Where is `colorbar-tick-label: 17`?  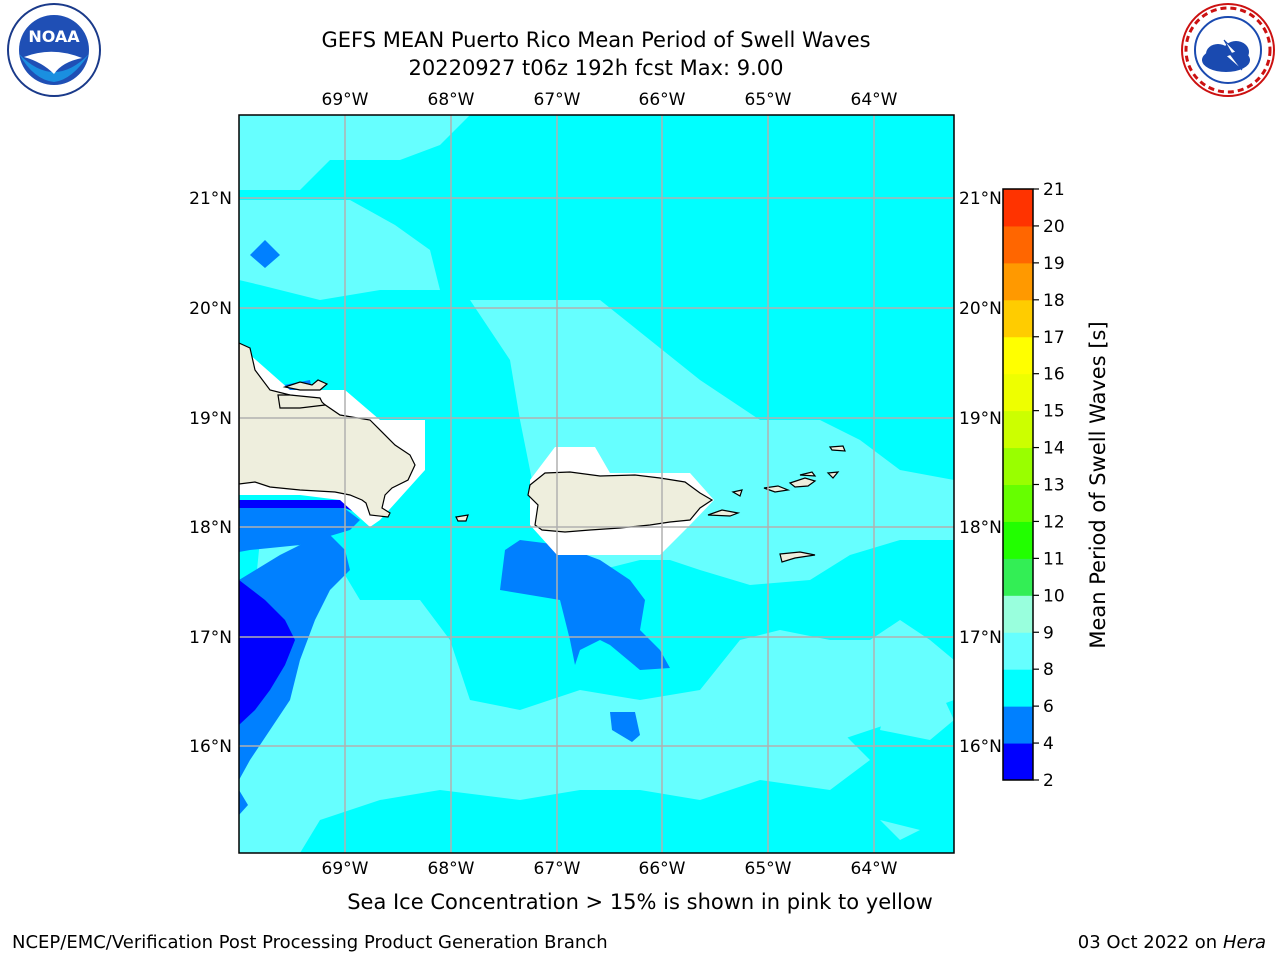 colorbar-tick-label: 17 is located at coordinates (1054, 338).